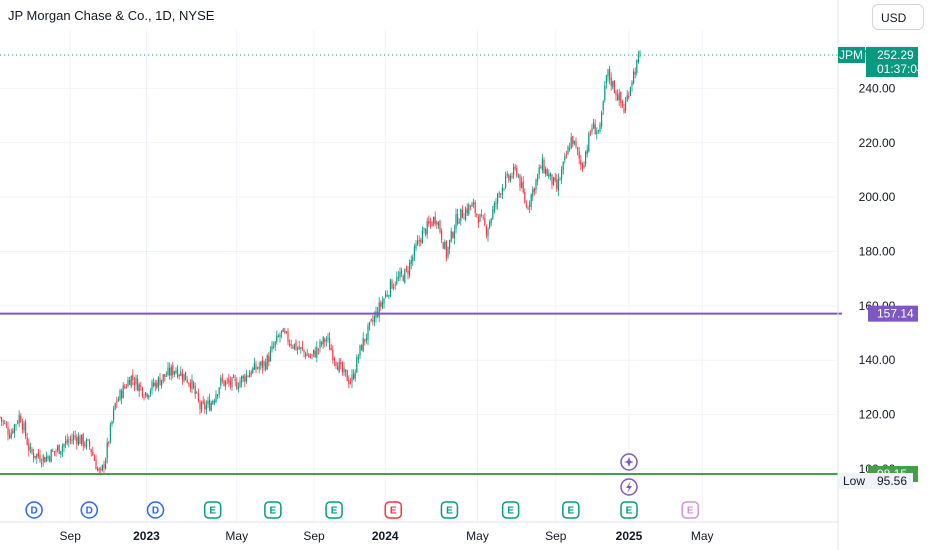 This screenshot has height=550, width=932. What do you see at coordinates (893, 313) in the screenshot?
I see `hline-badge` at bounding box center [893, 313].